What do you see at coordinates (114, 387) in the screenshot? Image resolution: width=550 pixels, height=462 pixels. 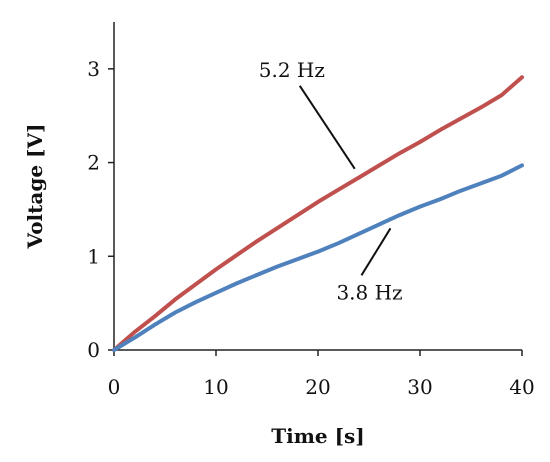 I see `x-tick-label: 0` at bounding box center [114, 387].